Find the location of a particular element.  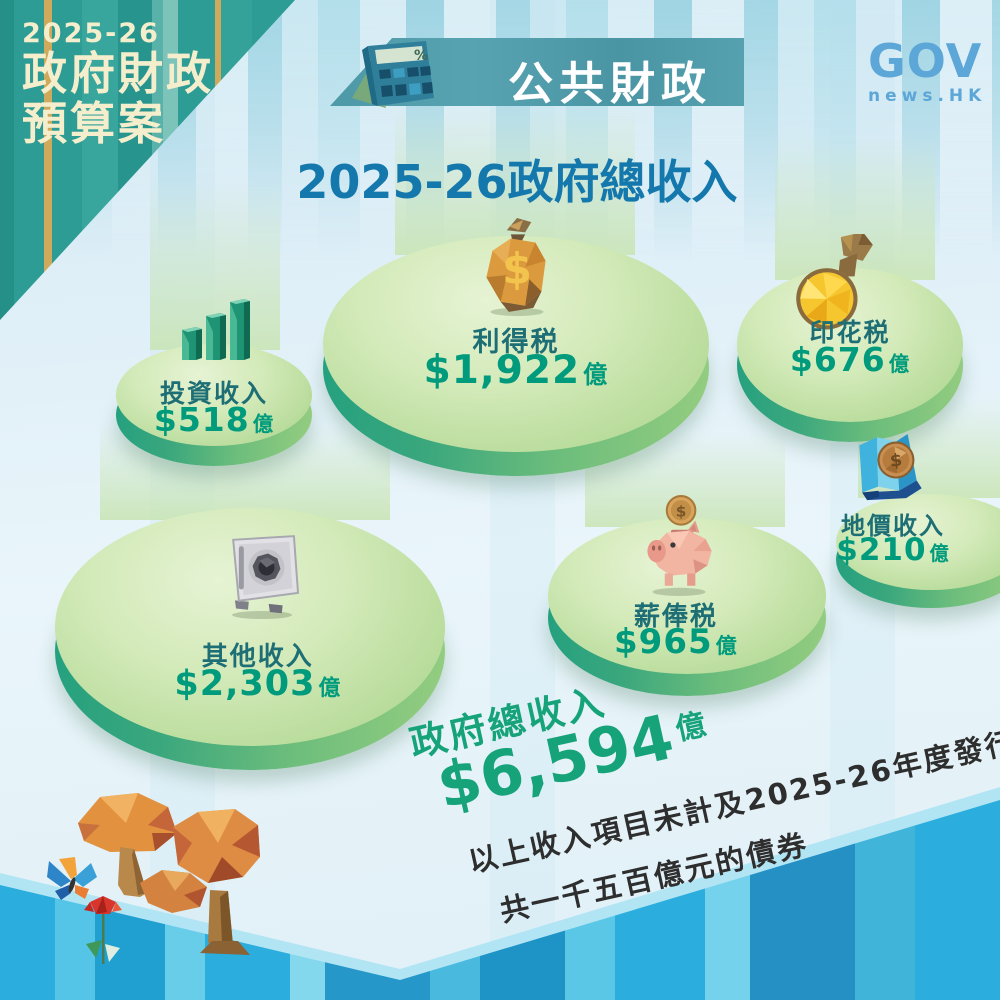

platform-stamp-duty: 印花税 $676 億 is located at coordinates (850, 348).